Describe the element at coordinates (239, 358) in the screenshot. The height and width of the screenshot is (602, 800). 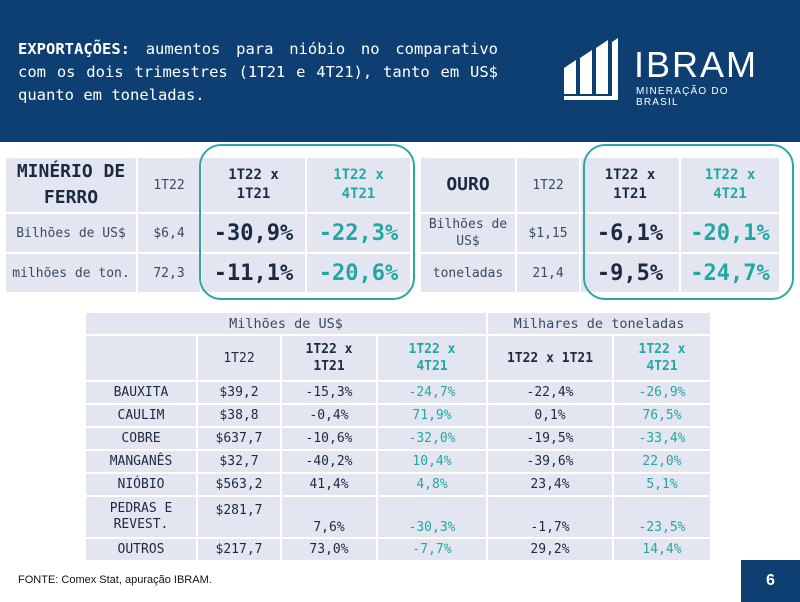
I see `col-period: 1T22` at that location.